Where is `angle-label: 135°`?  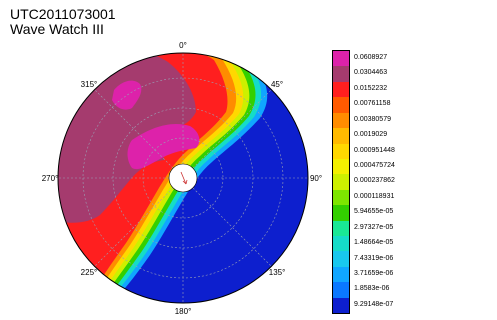 angle-label: 135° is located at coordinates (277, 272).